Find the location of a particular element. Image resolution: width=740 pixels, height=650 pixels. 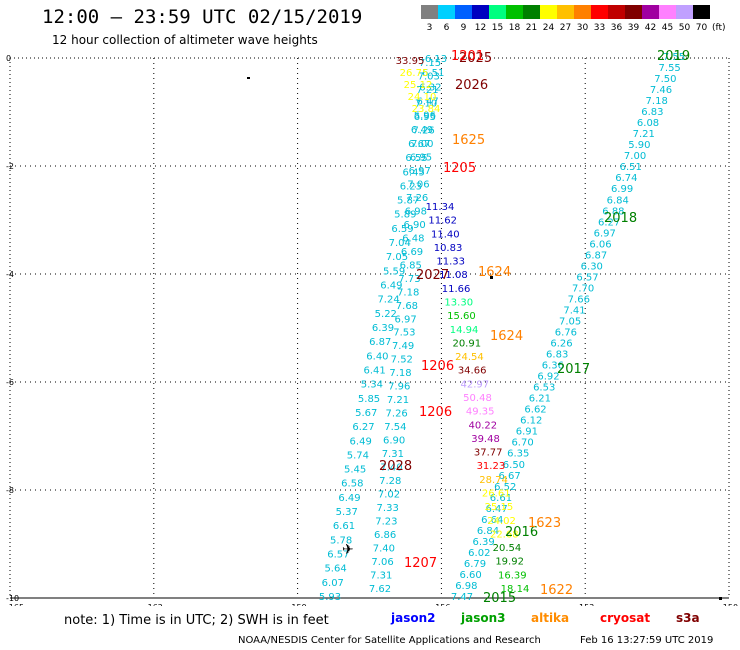

swh-value: 5.22 is located at coordinates (386, 314).